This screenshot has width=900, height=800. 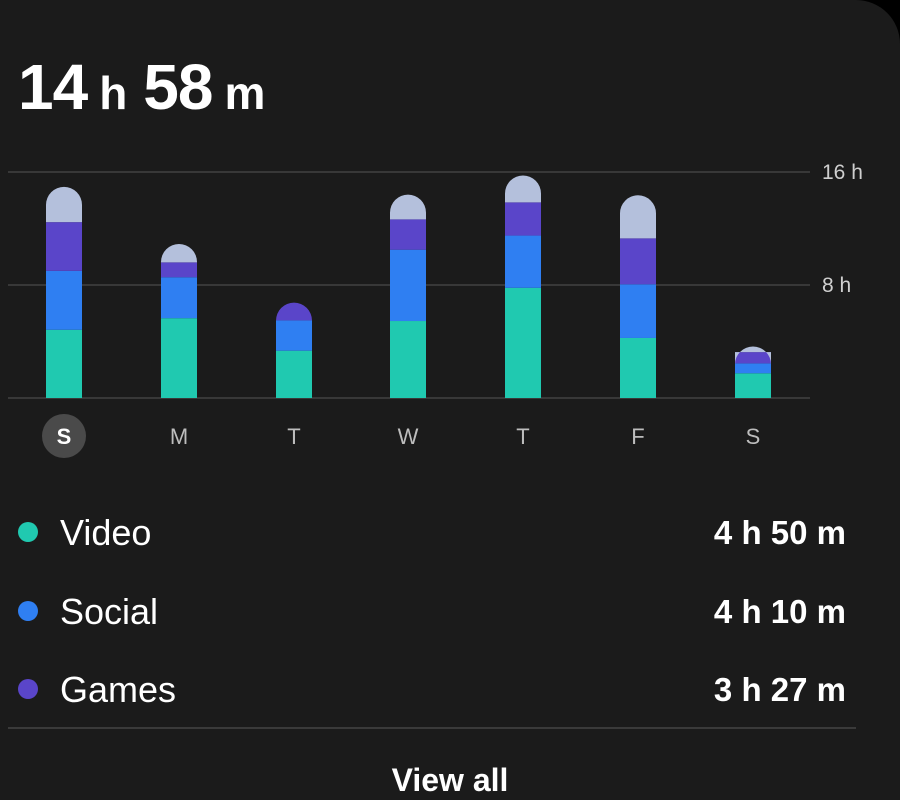 What do you see at coordinates (28, 611) in the screenshot?
I see `social-color-dot` at bounding box center [28, 611].